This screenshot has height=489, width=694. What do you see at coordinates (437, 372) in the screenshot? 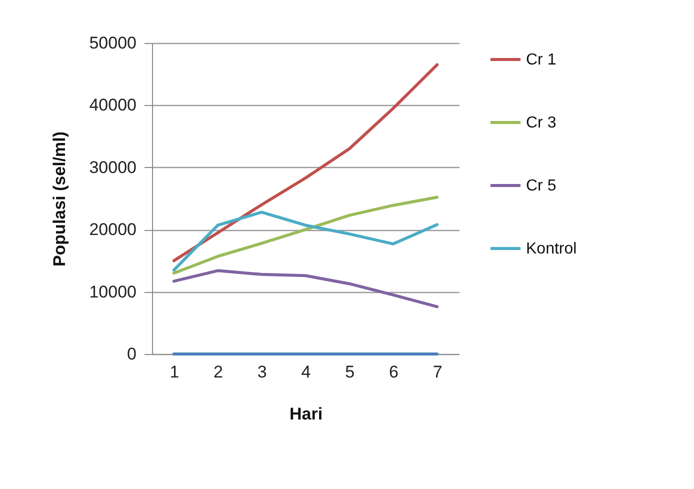
I see `x-tick-label: 7` at bounding box center [437, 372].